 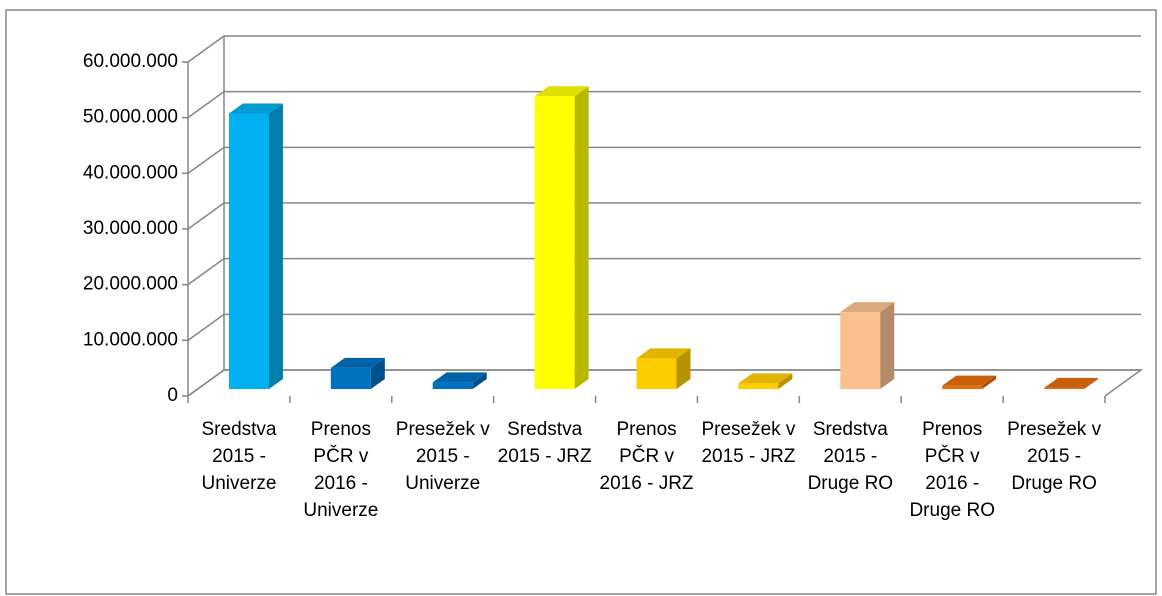 What do you see at coordinates (172, 395) in the screenshot?
I see `y-tick-label: 0` at bounding box center [172, 395].